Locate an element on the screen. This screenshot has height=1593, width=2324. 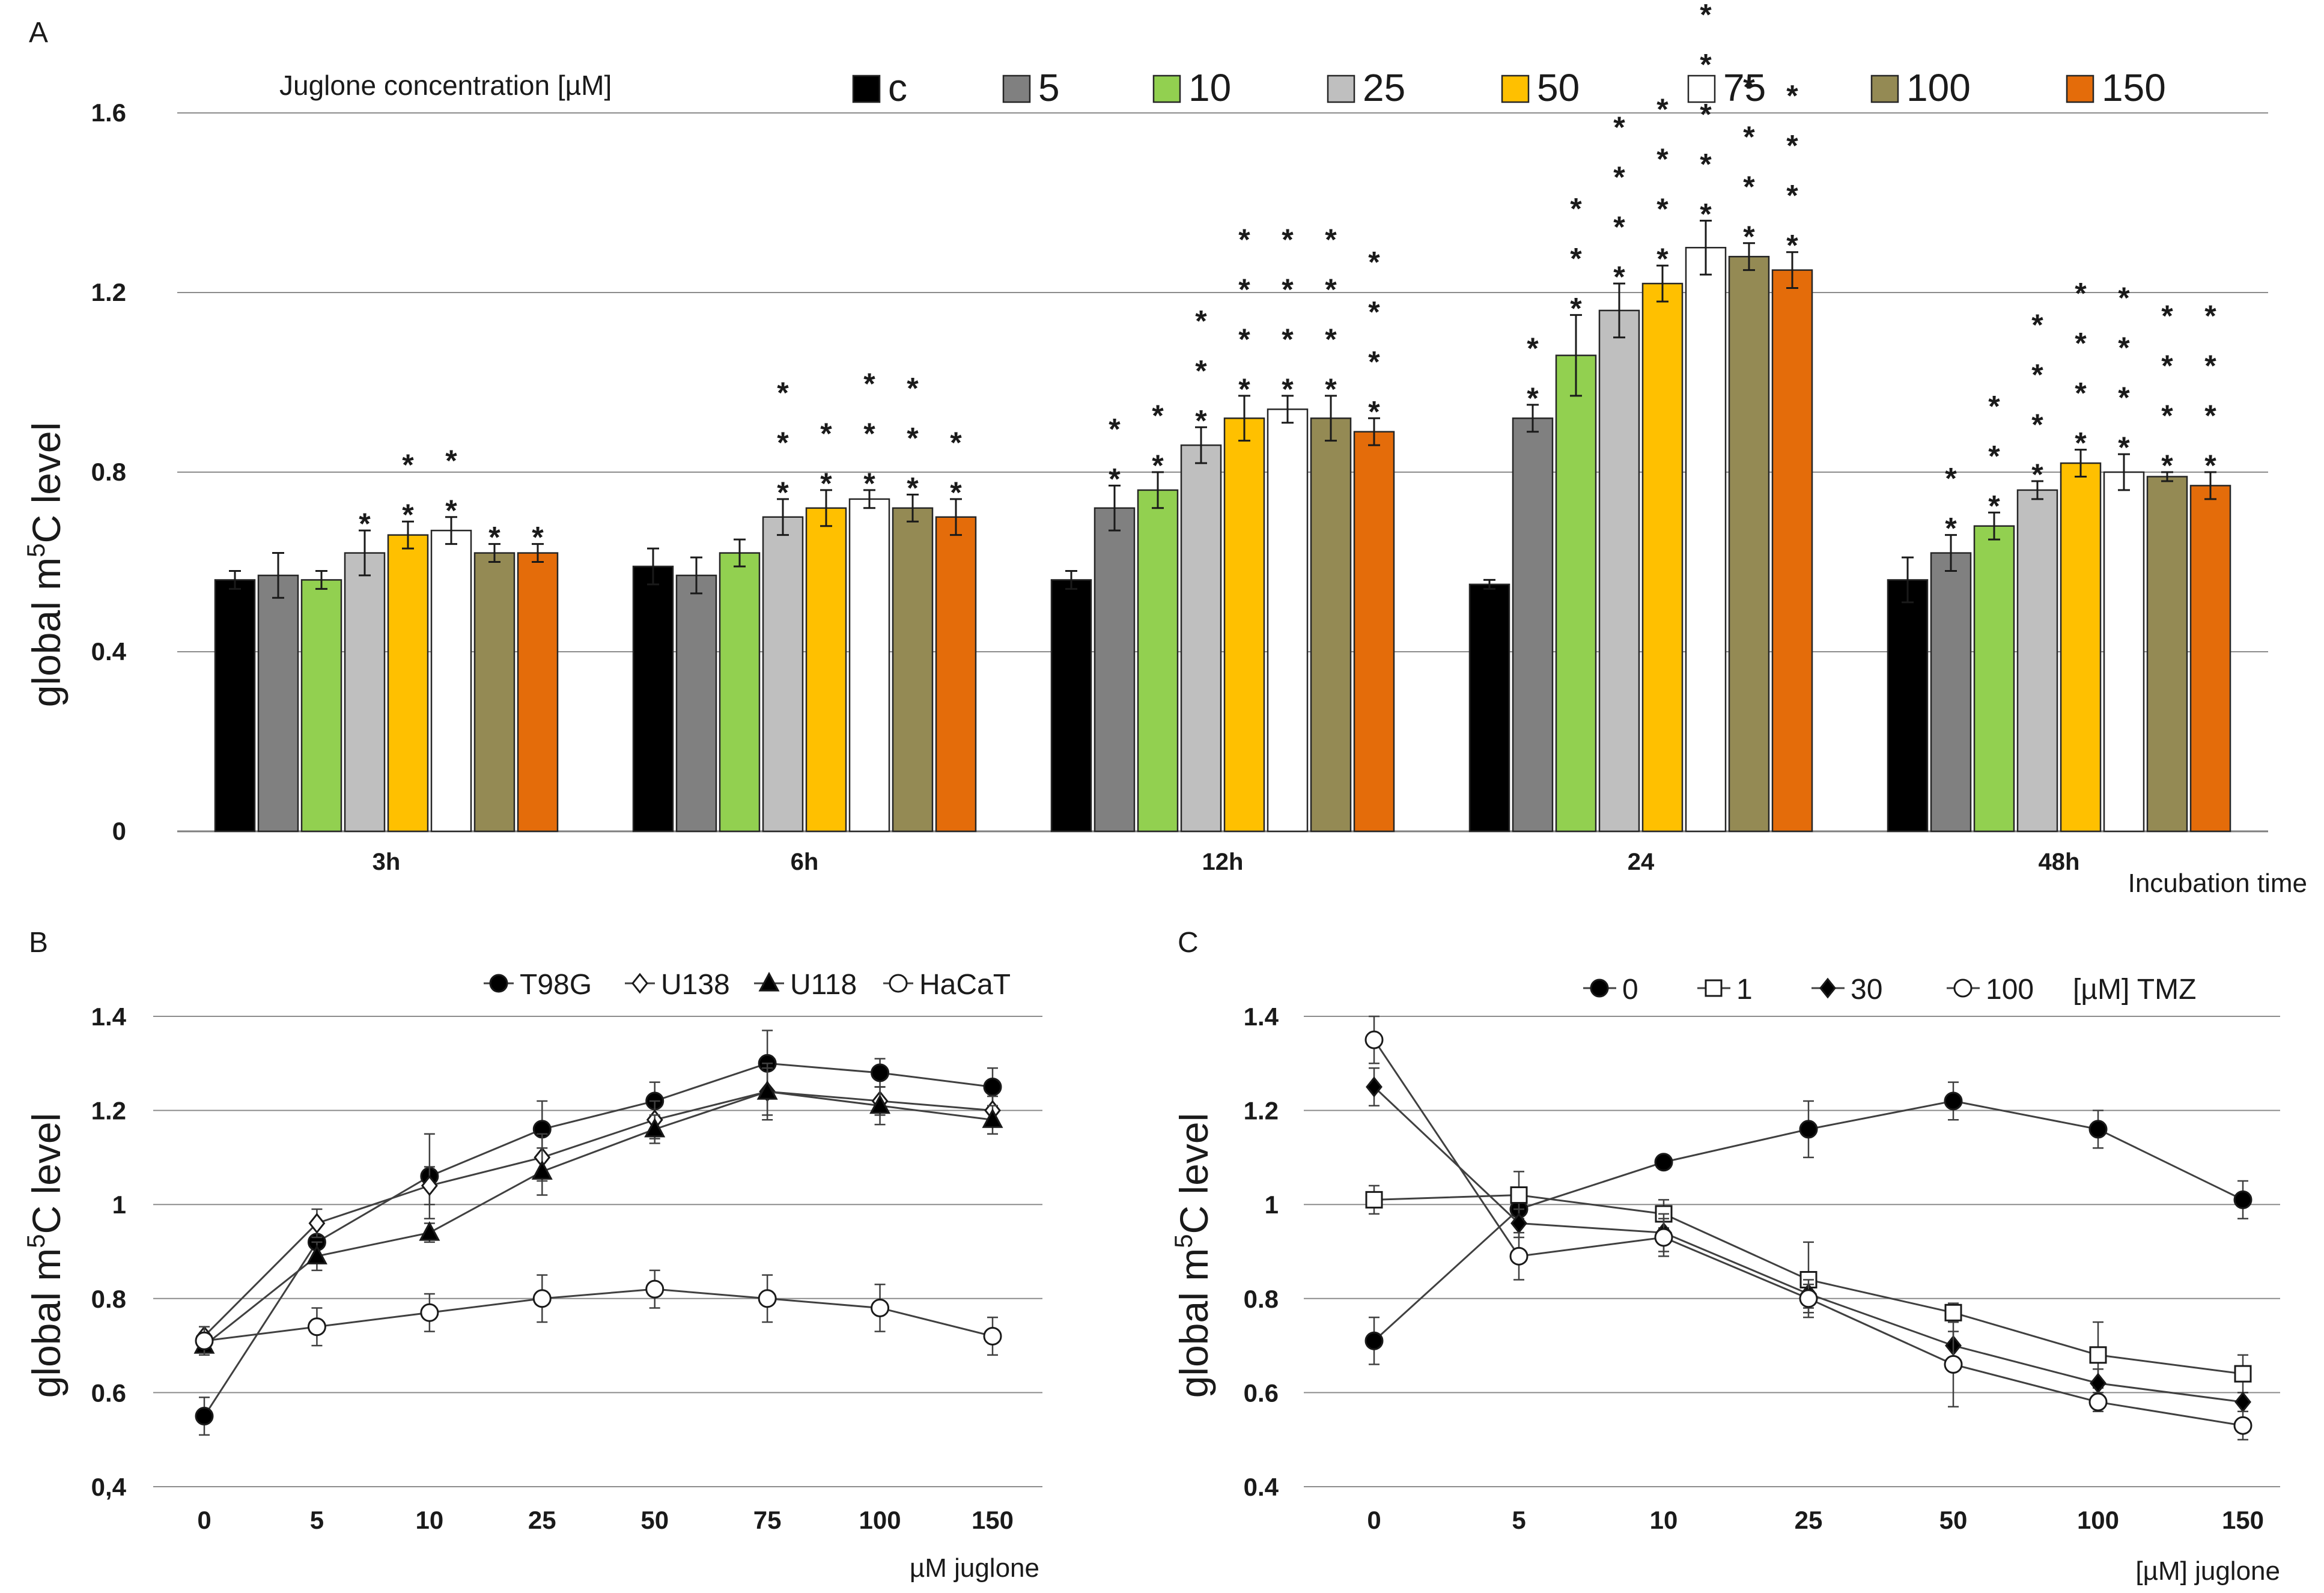
x-tick-label: 3h is located at coordinates (387, 862).